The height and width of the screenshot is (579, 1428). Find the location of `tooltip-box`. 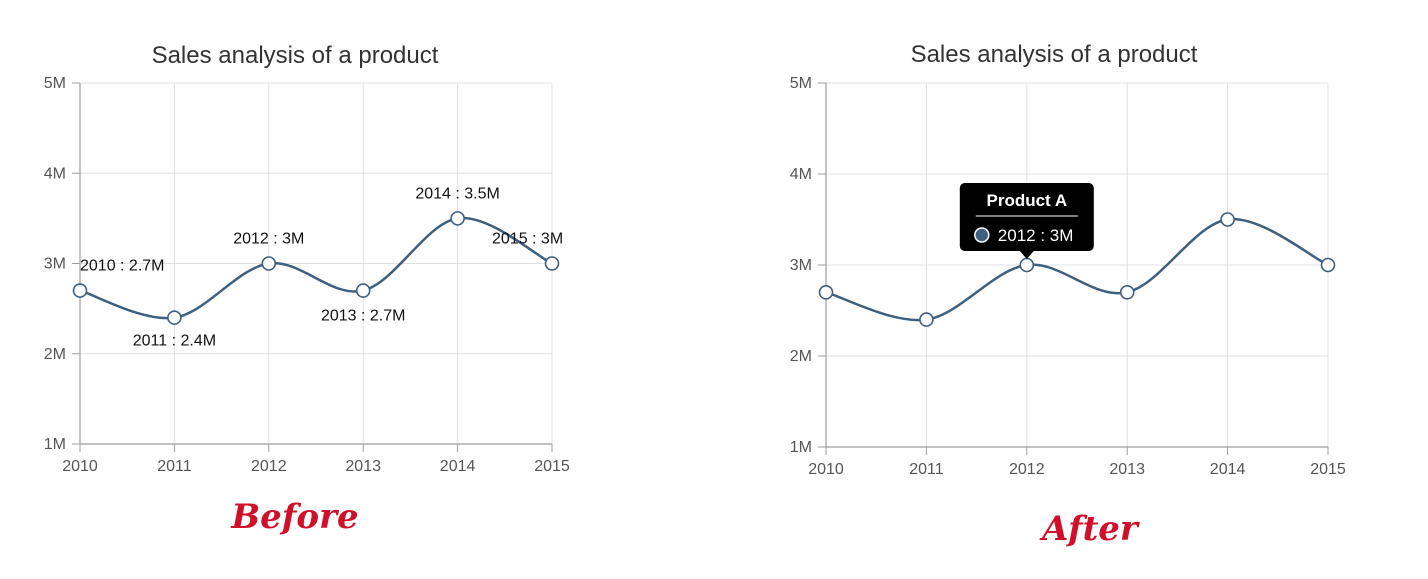

tooltip-box is located at coordinates (1026, 217).